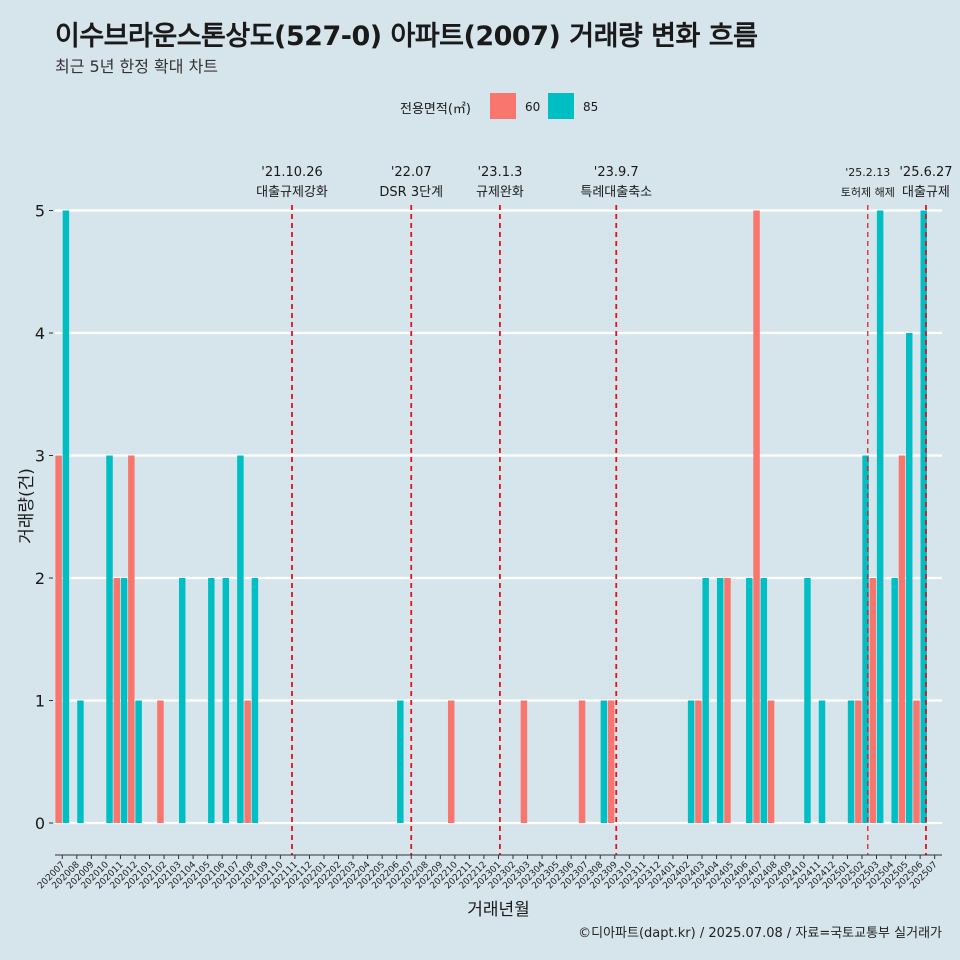  What do you see at coordinates (40, 333) in the screenshot?
I see `y-tick-label: 4` at bounding box center [40, 333].